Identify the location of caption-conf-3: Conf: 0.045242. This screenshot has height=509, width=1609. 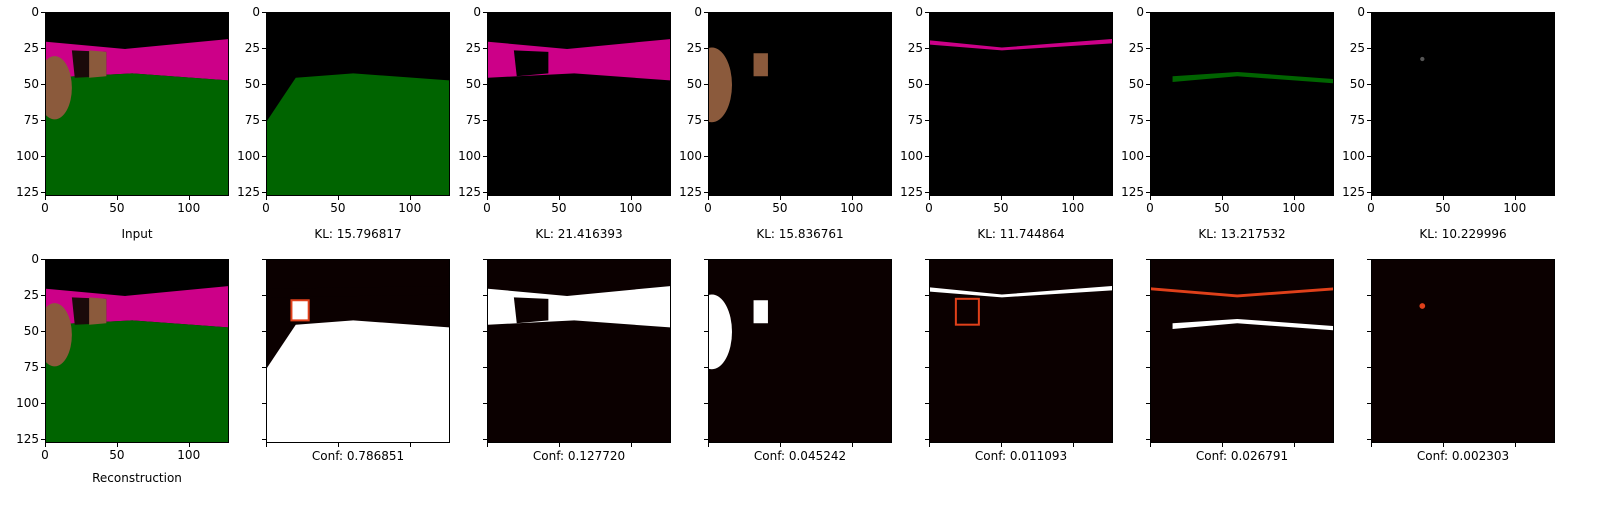
(800, 456).